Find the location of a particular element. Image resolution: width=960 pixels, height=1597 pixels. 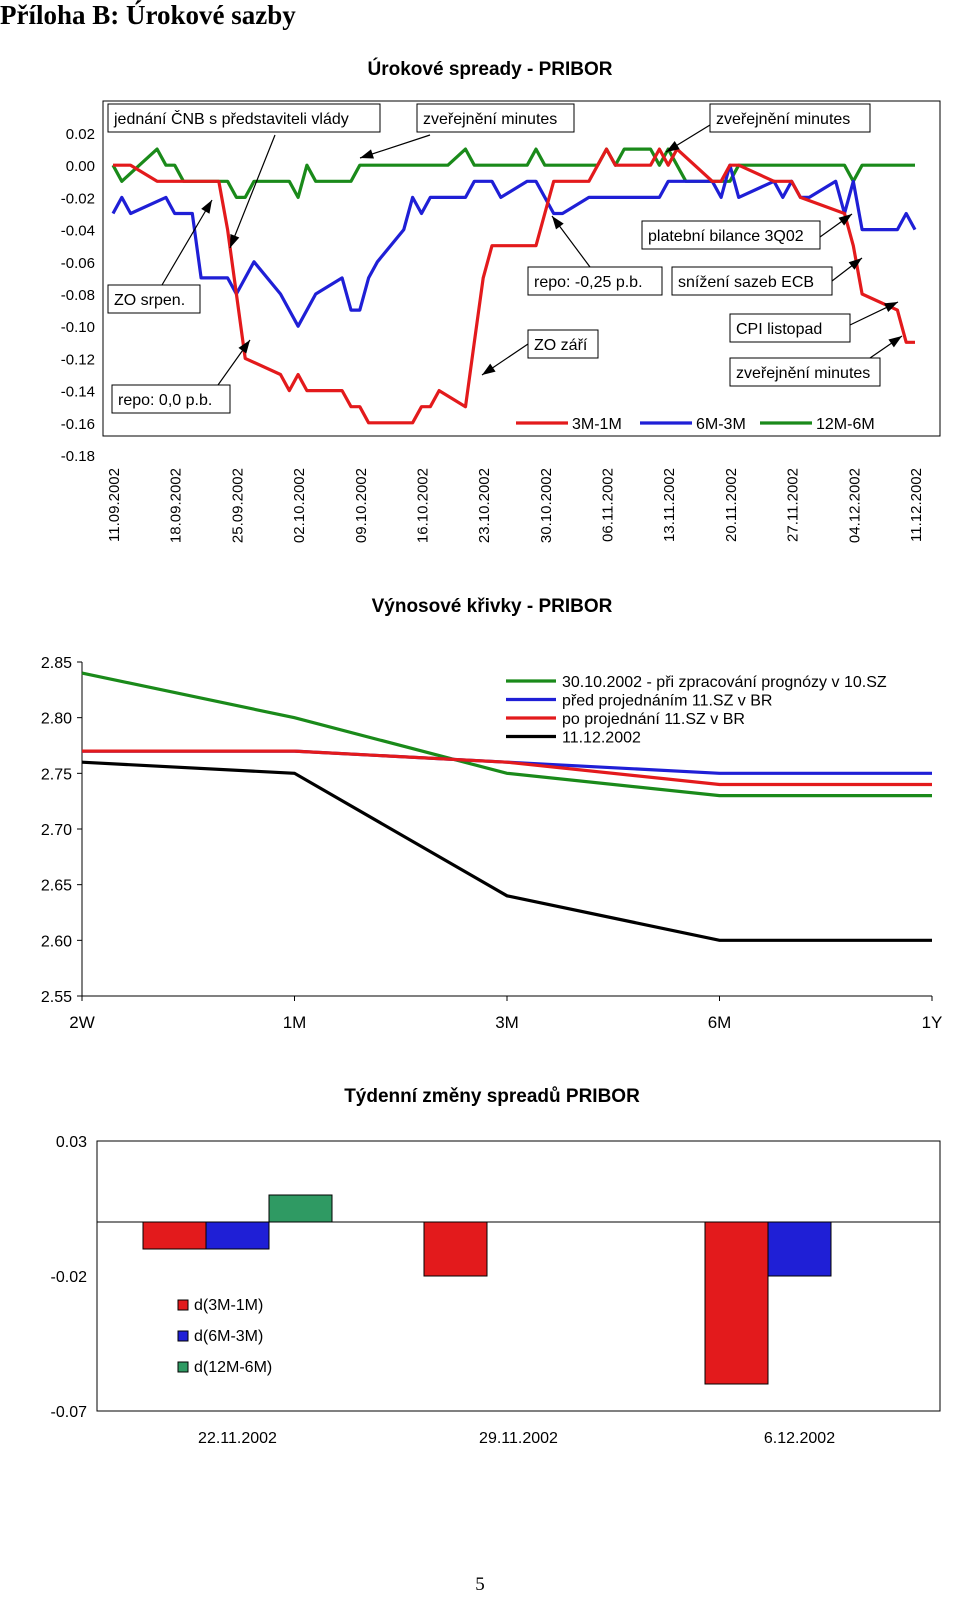

annotation-label: repo: 0,0 p.b. is located at coordinates (165, 400).